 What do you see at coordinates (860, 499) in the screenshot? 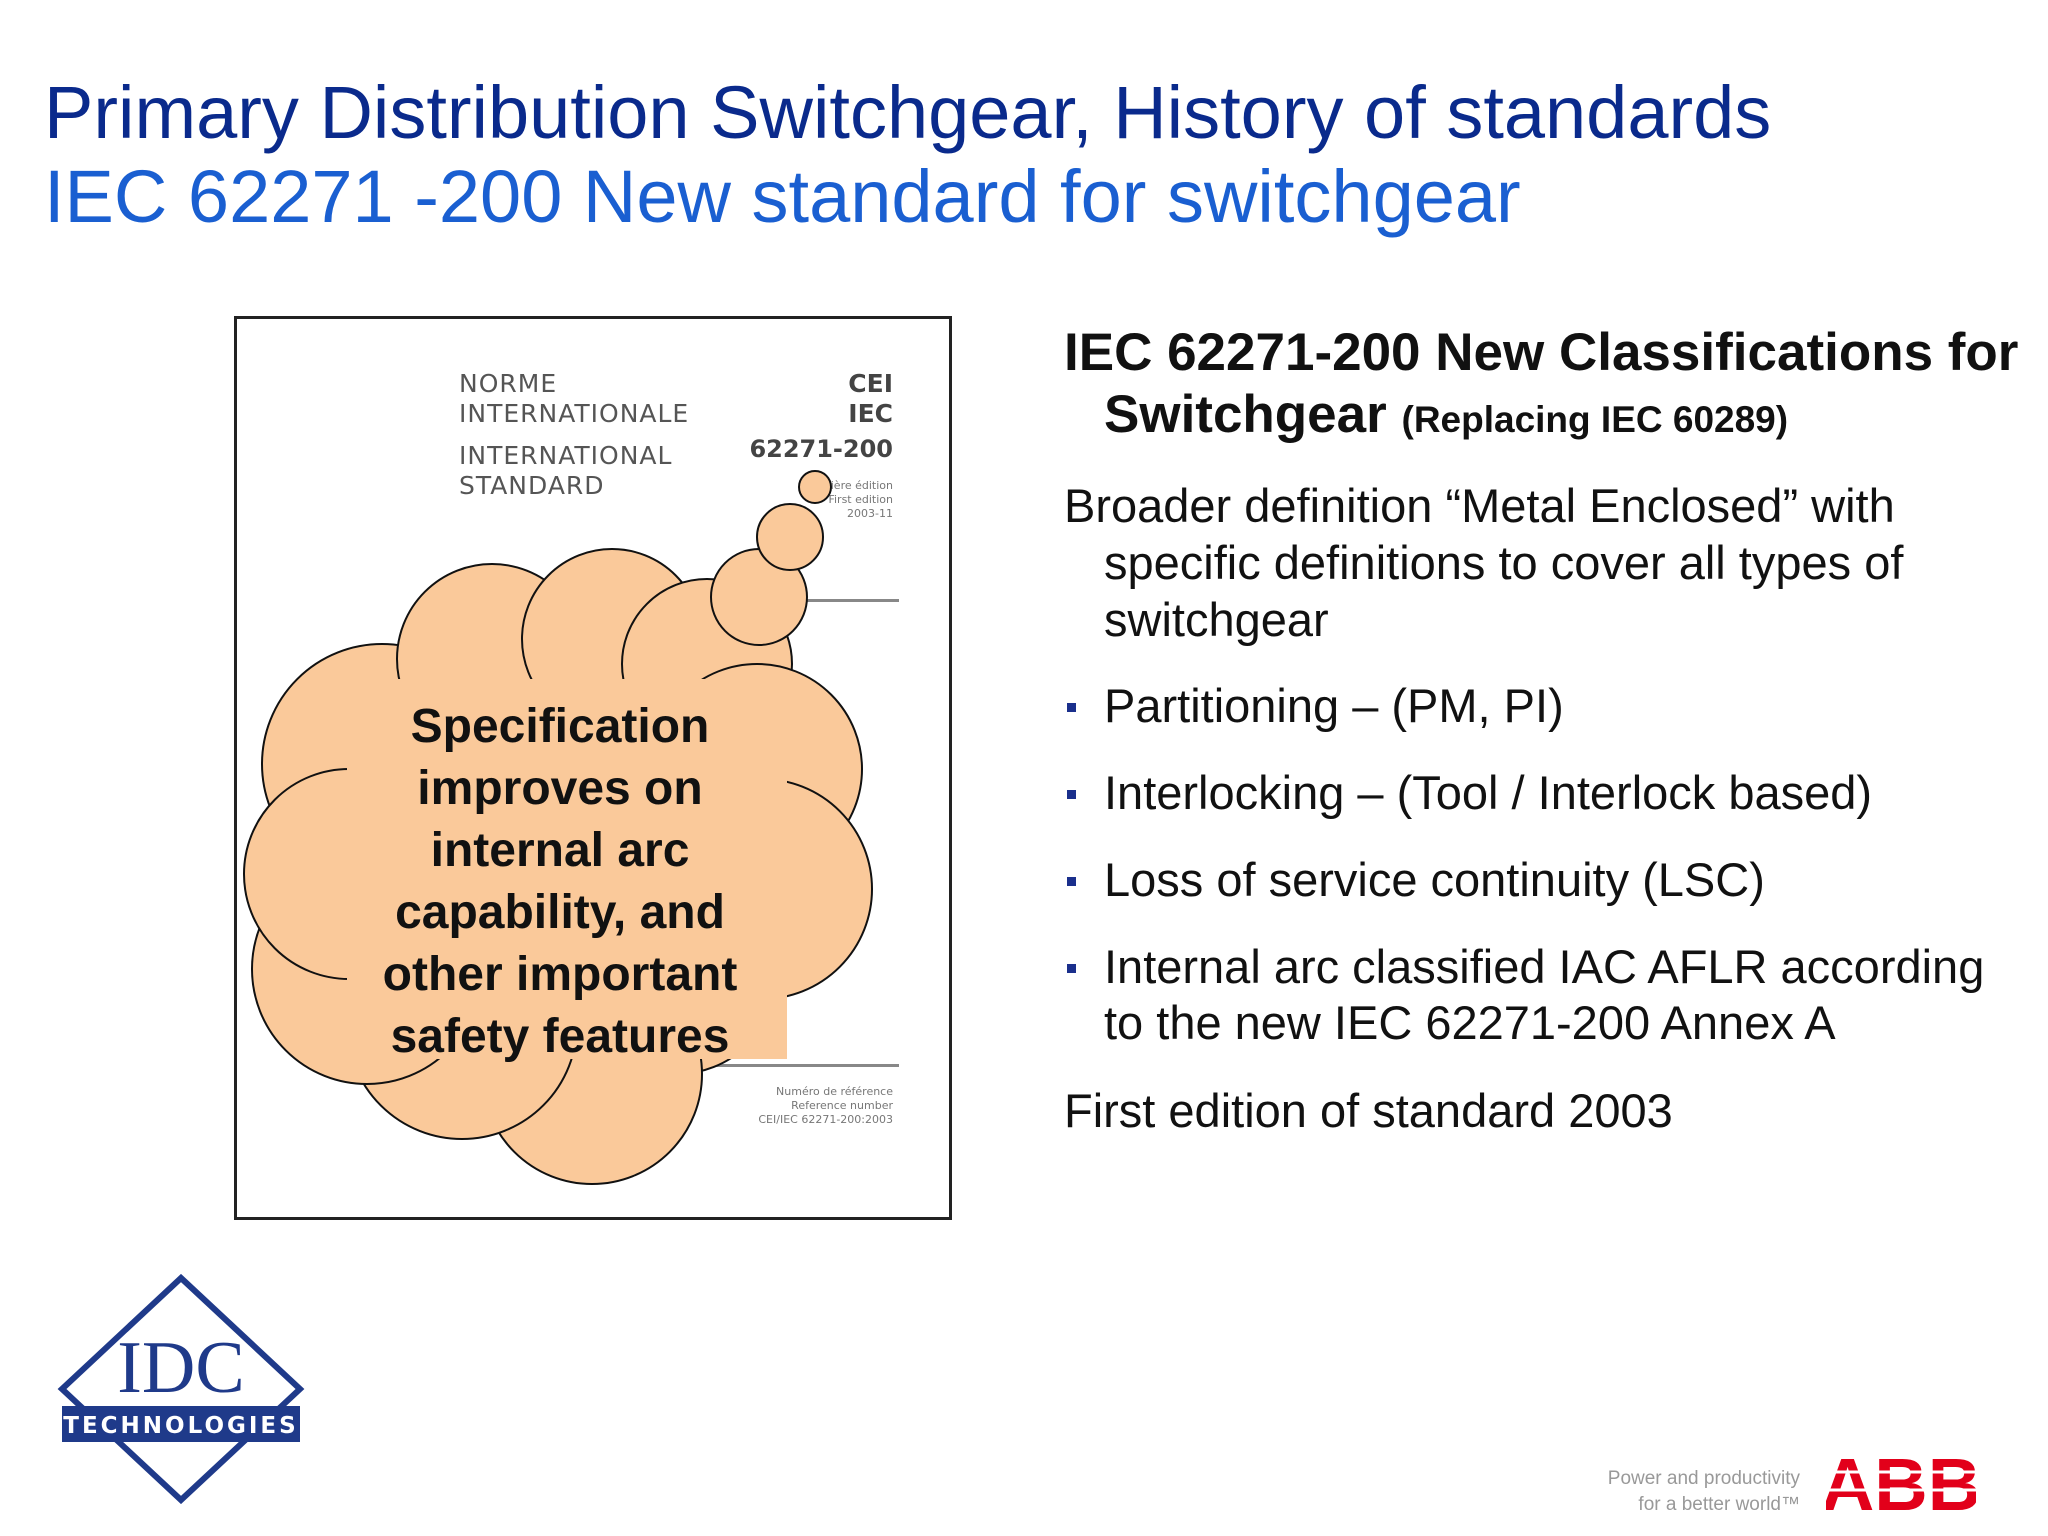
I see `doc-edition-en: First edition` at bounding box center [860, 499].